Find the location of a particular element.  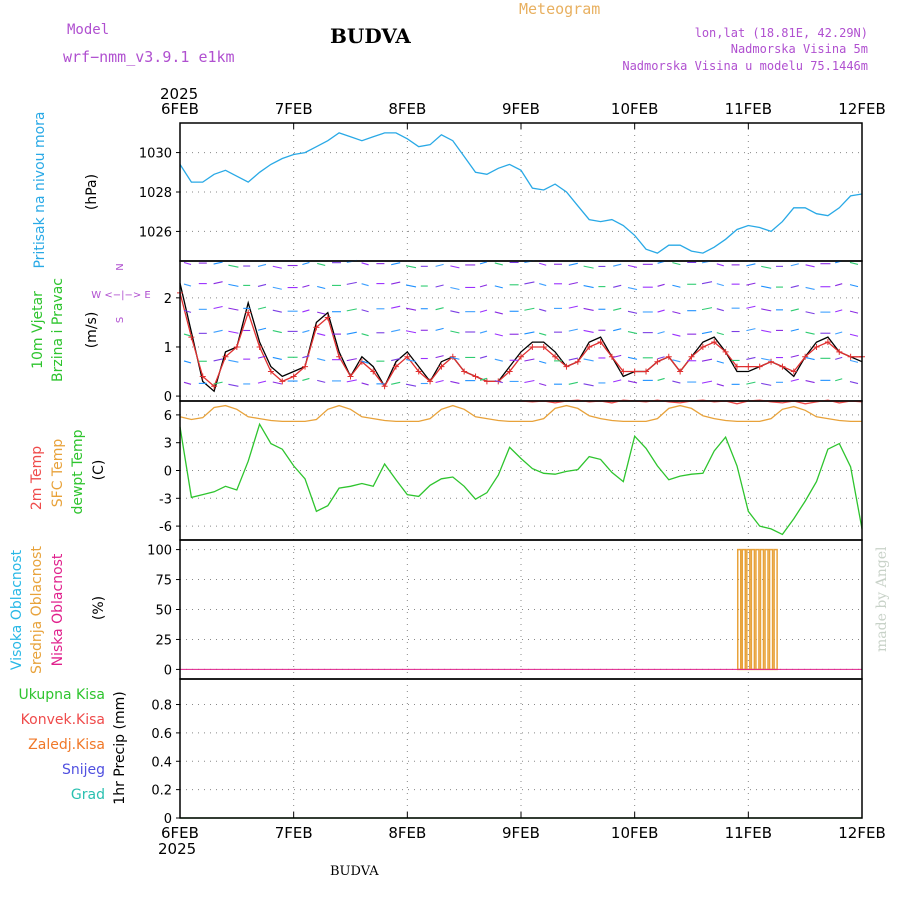

model-elevation: Nadmorska Visina u modelu 75.1446m is located at coordinates (745, 66).